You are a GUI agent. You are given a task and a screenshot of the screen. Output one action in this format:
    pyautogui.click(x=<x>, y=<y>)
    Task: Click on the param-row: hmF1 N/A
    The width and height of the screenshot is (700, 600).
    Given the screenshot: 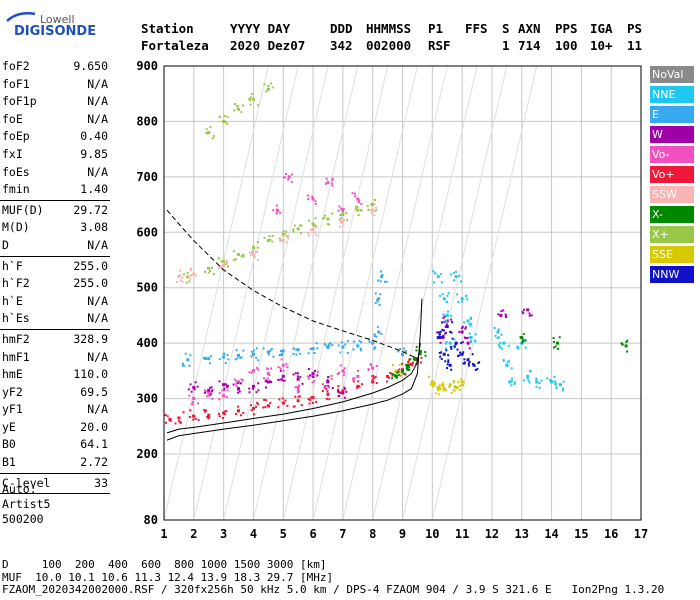 What is the action you would take?
    pyautogui.click(x=56, y=358)
    